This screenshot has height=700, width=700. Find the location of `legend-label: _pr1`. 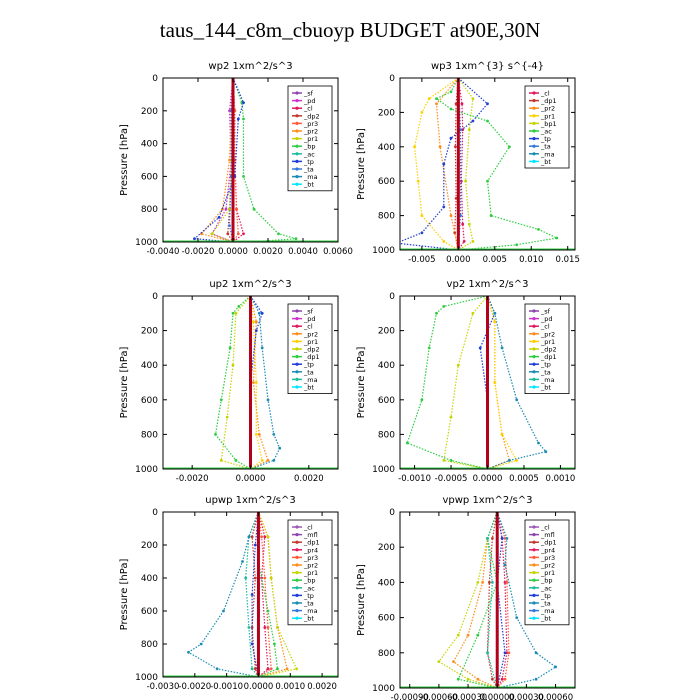

legend-label: _pr1 is located at coordinates (547, 116).